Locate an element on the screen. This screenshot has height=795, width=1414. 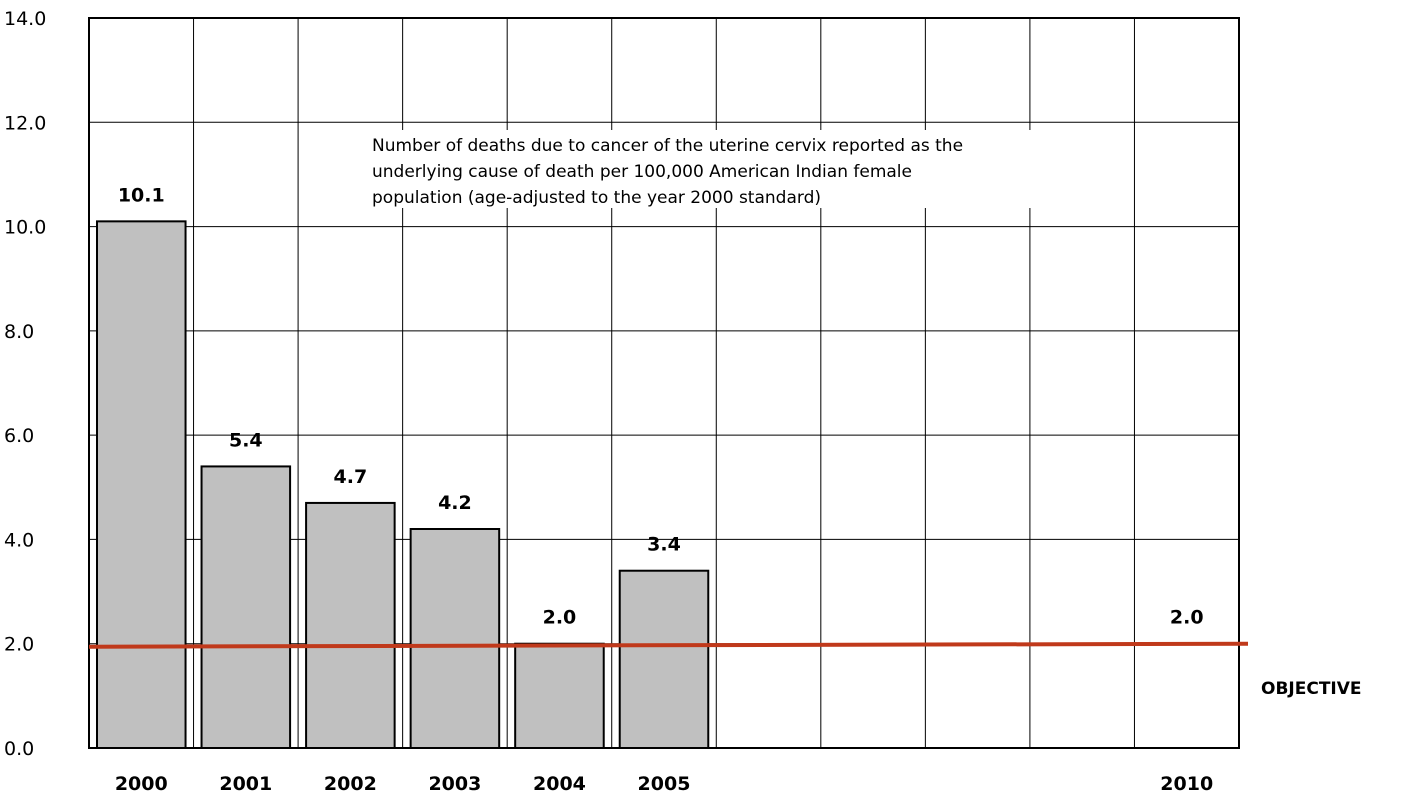
y-tick-label: 12.0 is located at coordinates (25, 123).